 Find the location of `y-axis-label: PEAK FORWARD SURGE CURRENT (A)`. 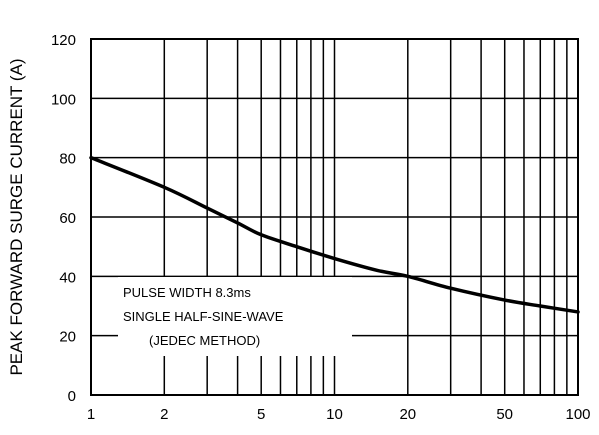

y-axis-label: PEAK FORWARD SURGE CURRENT (A) is located at coordinates (16, 216).